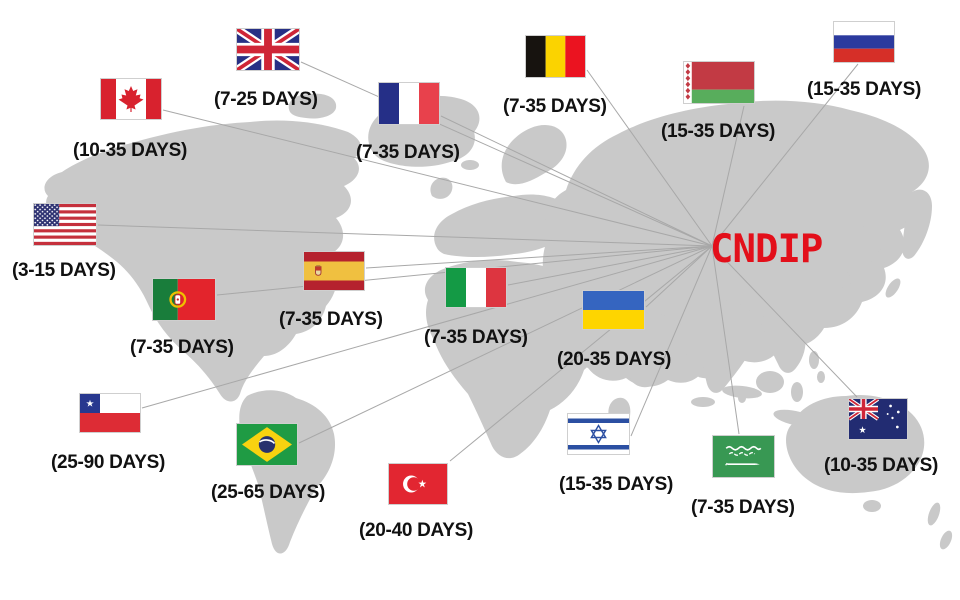 Image resolution: width=960 pixels, height=600 pixels. I want to click on flag-uk-icon, so click(268, 49).